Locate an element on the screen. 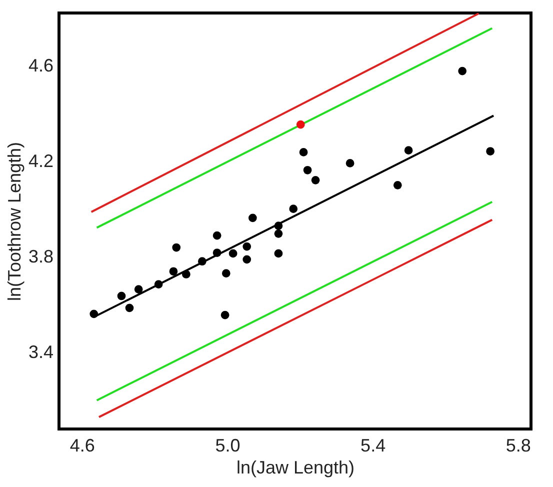  y-tick-label: 3.4 is located at coordinates (41, 352).